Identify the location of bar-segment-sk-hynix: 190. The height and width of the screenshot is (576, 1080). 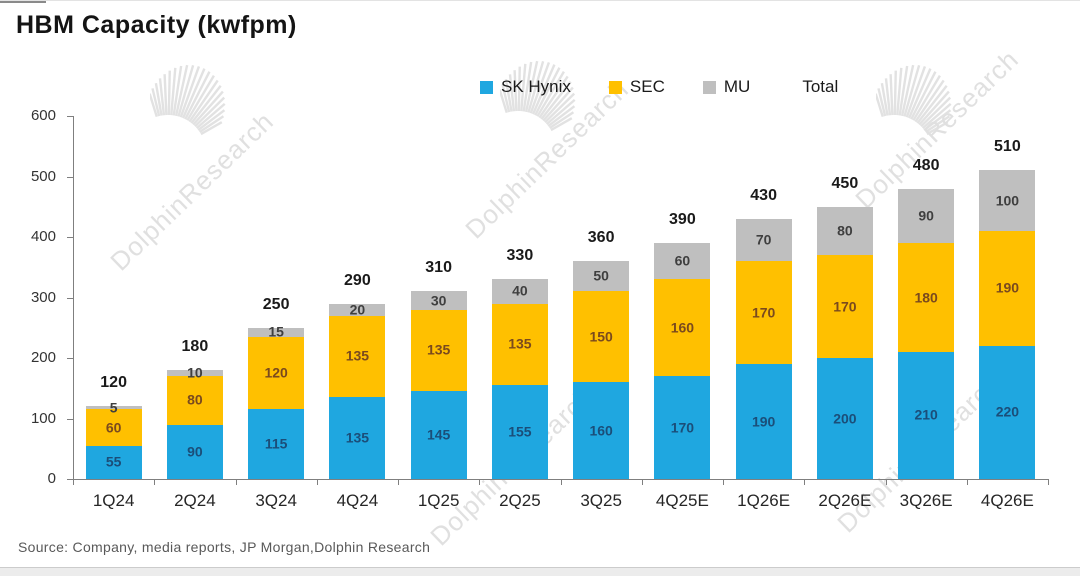
(763, 421).